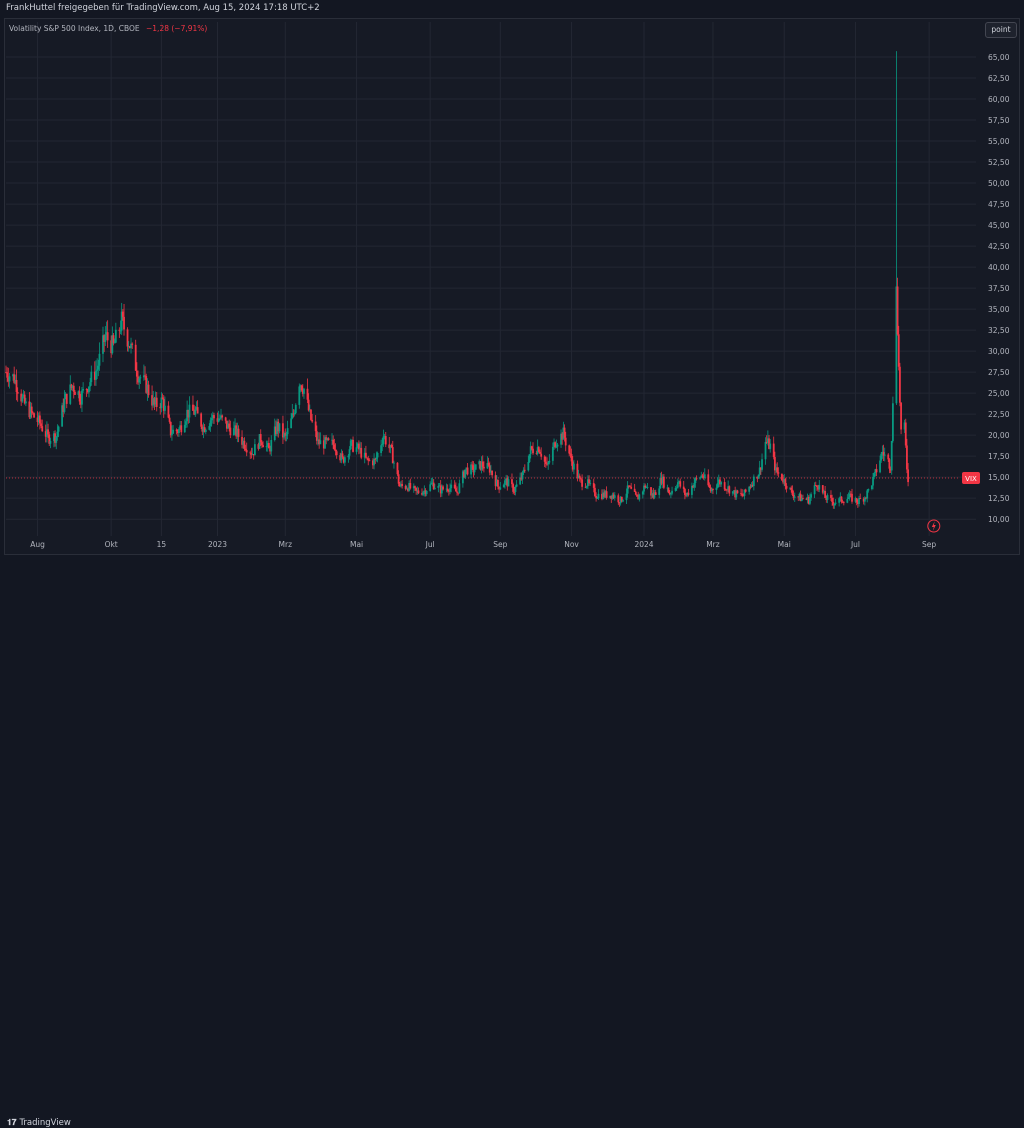 The height and width of the screenshot is (1128, 1024). I want to click on event-lightning-icon, so click(934, 526).